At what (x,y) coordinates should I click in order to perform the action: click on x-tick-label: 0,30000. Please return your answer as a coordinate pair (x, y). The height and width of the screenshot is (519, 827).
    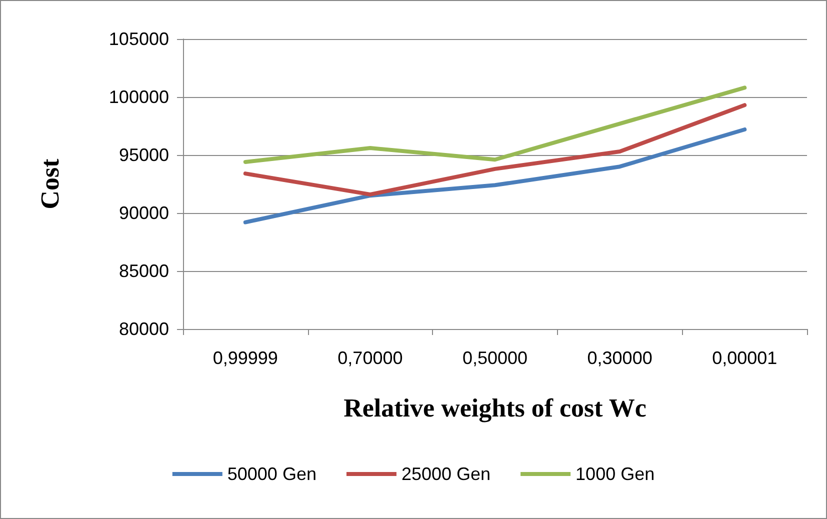
    Looking at the image, I should click on (619, 358).